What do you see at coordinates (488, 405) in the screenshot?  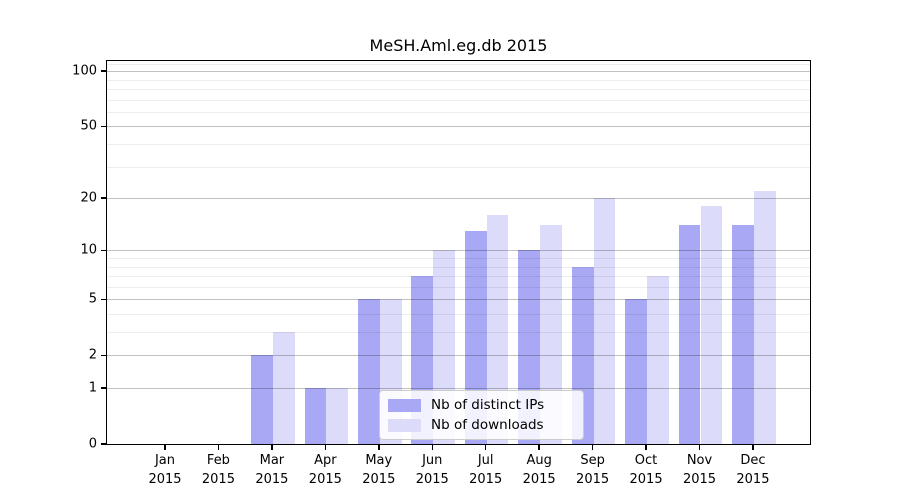 I see `legend-label-distinct-ips: Nb of distinct IPs` at bounding box center [488, 405].